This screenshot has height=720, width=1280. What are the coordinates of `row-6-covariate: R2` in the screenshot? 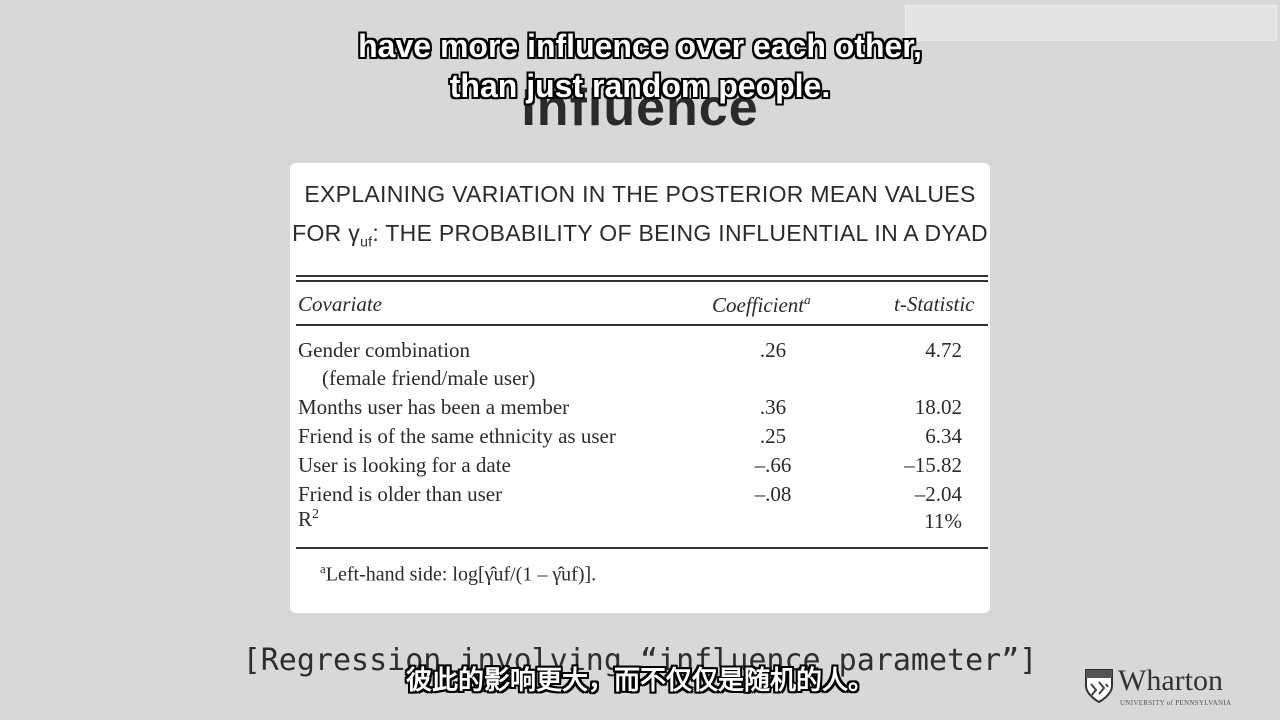 It's located at (308, 519).